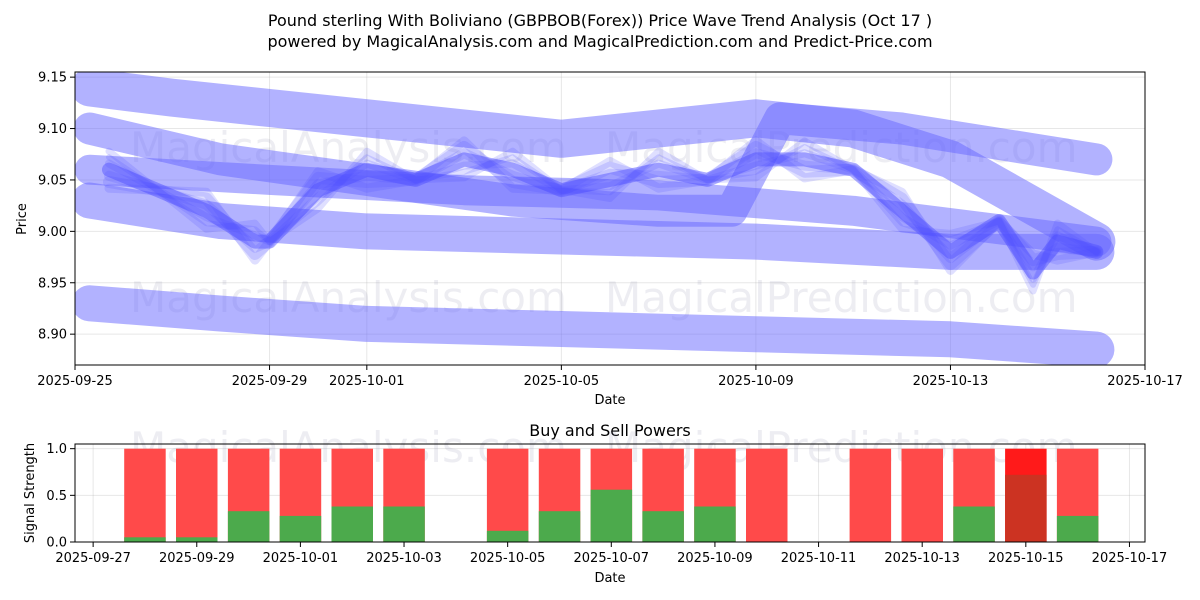  What do you see at coordinates (93, 558) in the screenshot?
I see `signal-x-tick-label: 2025-09-27` at bounding box center [93, 558].